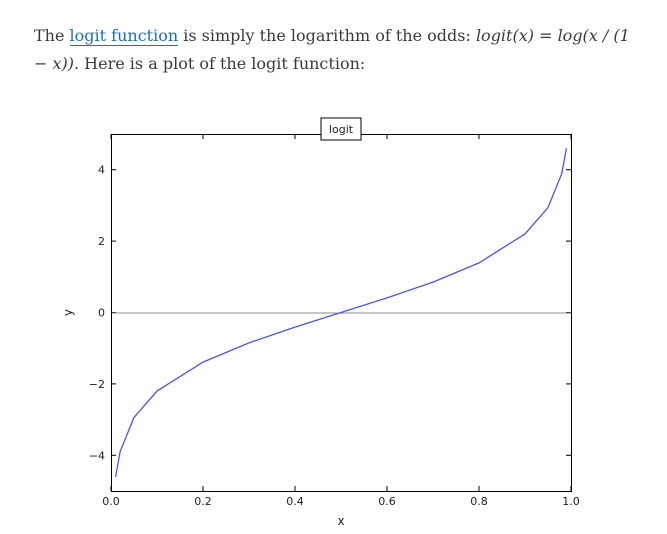 The width and height of the screenshot is (667, 534). Describe the element at coordinates (101, 241) in the screenshot. I see `y-tick-label: 2` at that location.